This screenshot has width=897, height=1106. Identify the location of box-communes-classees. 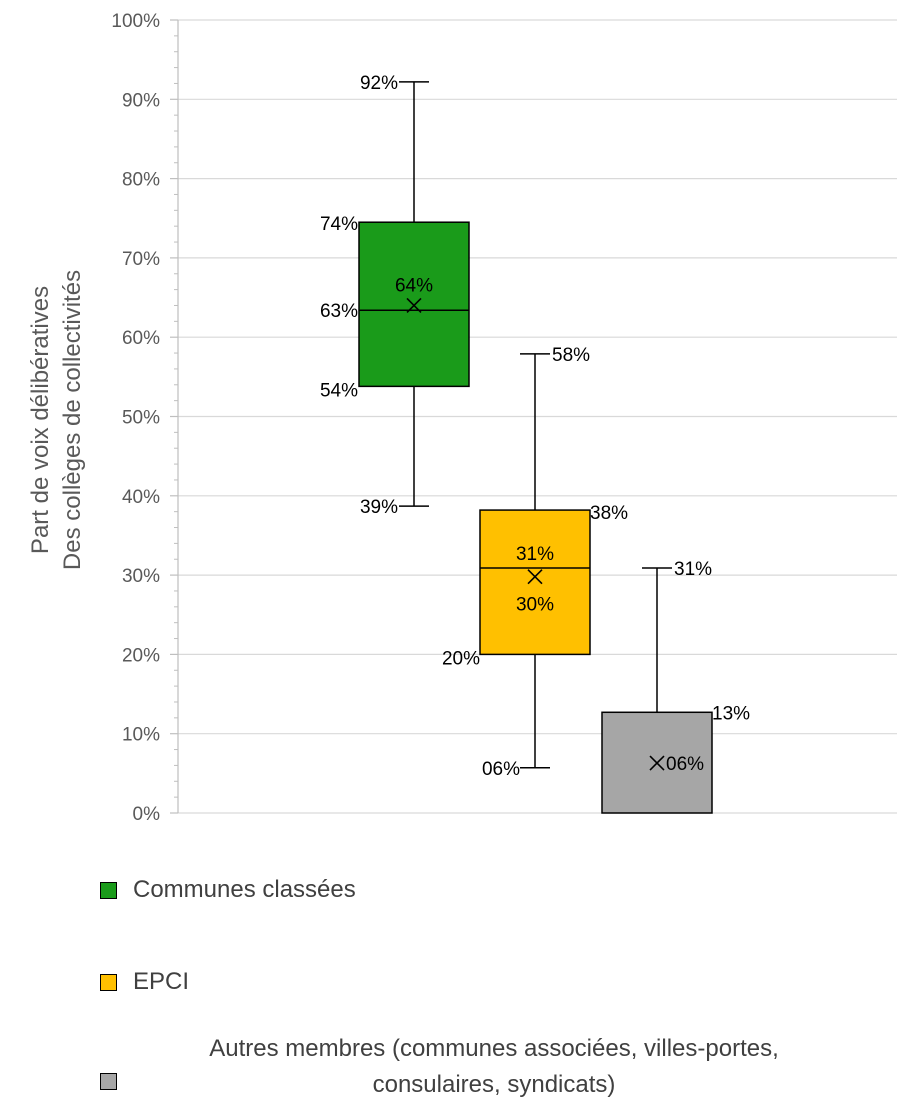
(414, 304).